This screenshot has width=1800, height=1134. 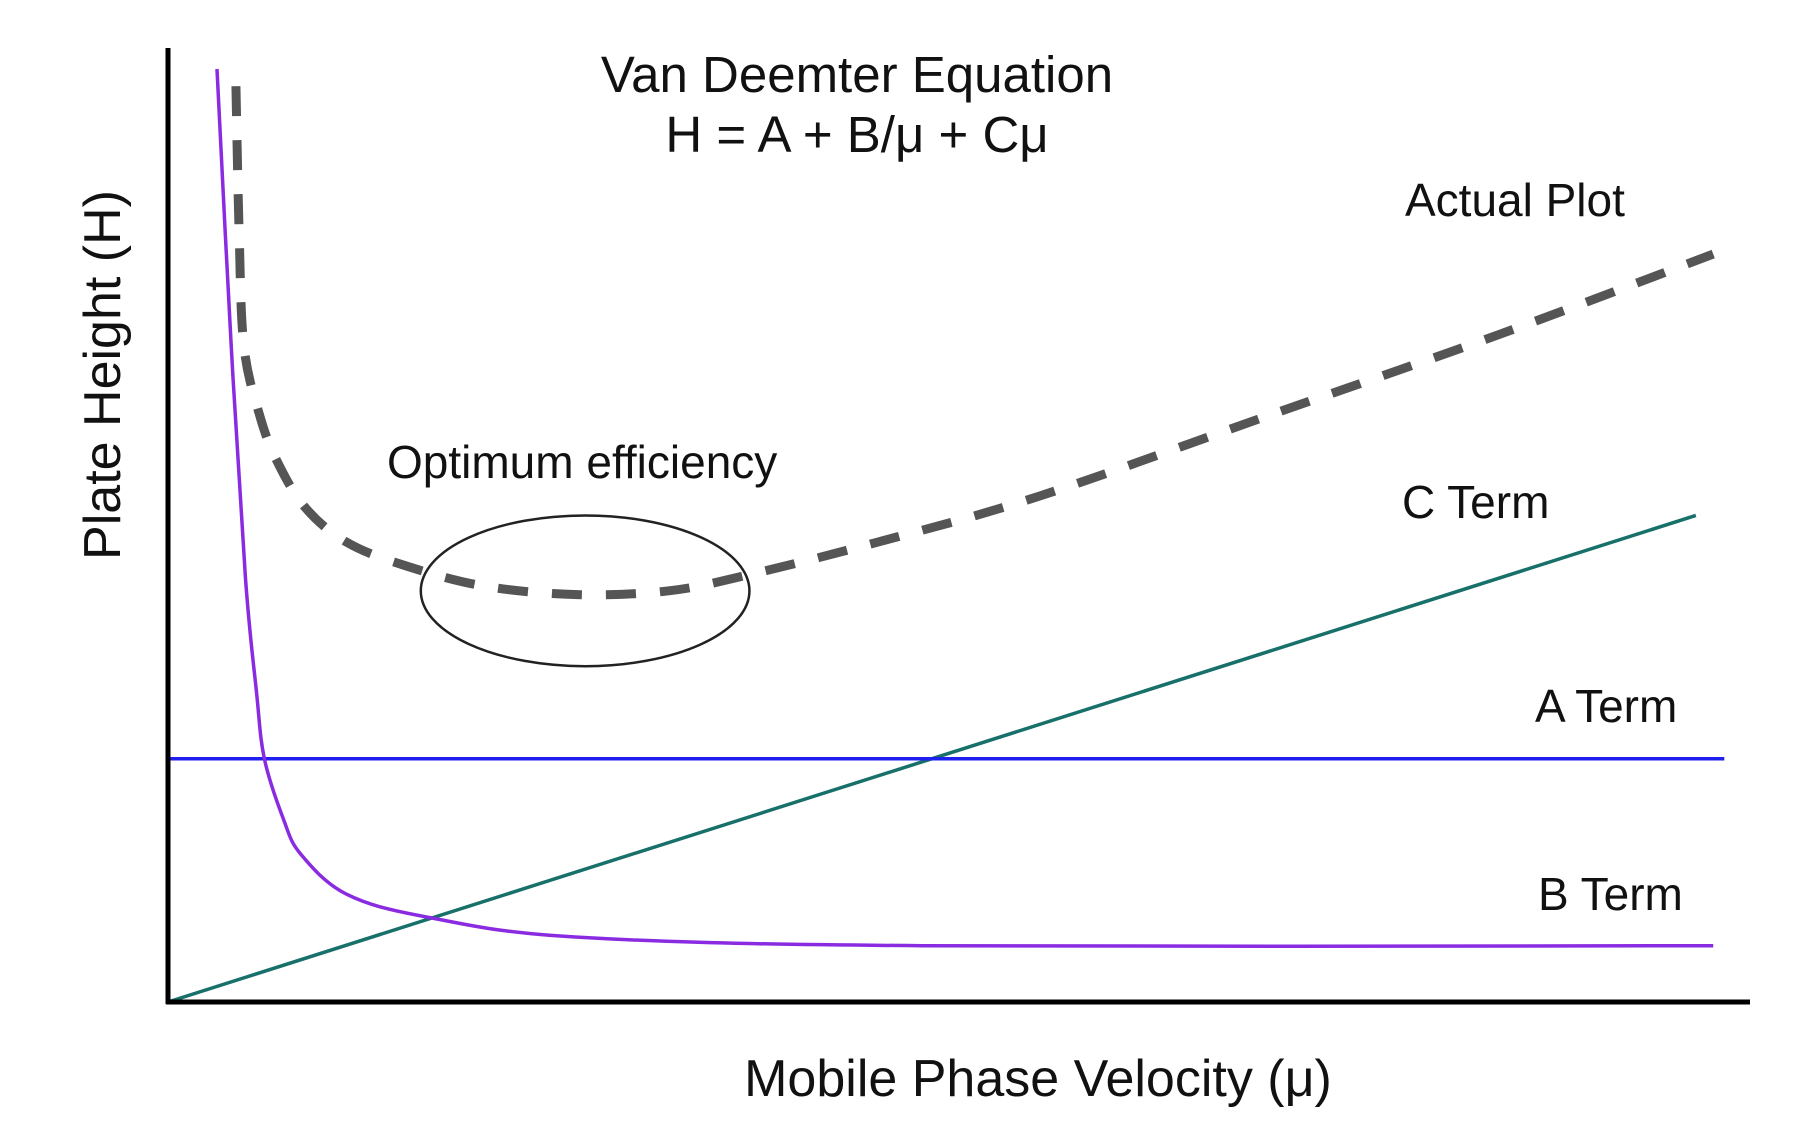 What do you see at coordinates (1475, 502) in the screenshot?
I see `series-label-c-term: C Term` at bounding box center [1475, 502].